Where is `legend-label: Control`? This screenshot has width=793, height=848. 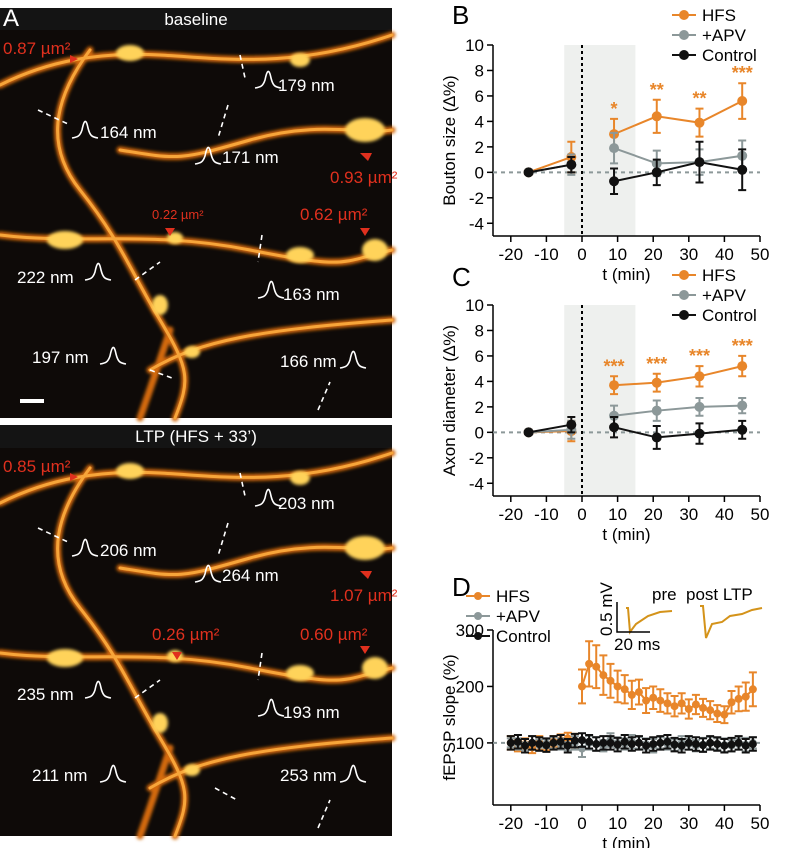 legend-label: Control is located at coordinates (523, 636).